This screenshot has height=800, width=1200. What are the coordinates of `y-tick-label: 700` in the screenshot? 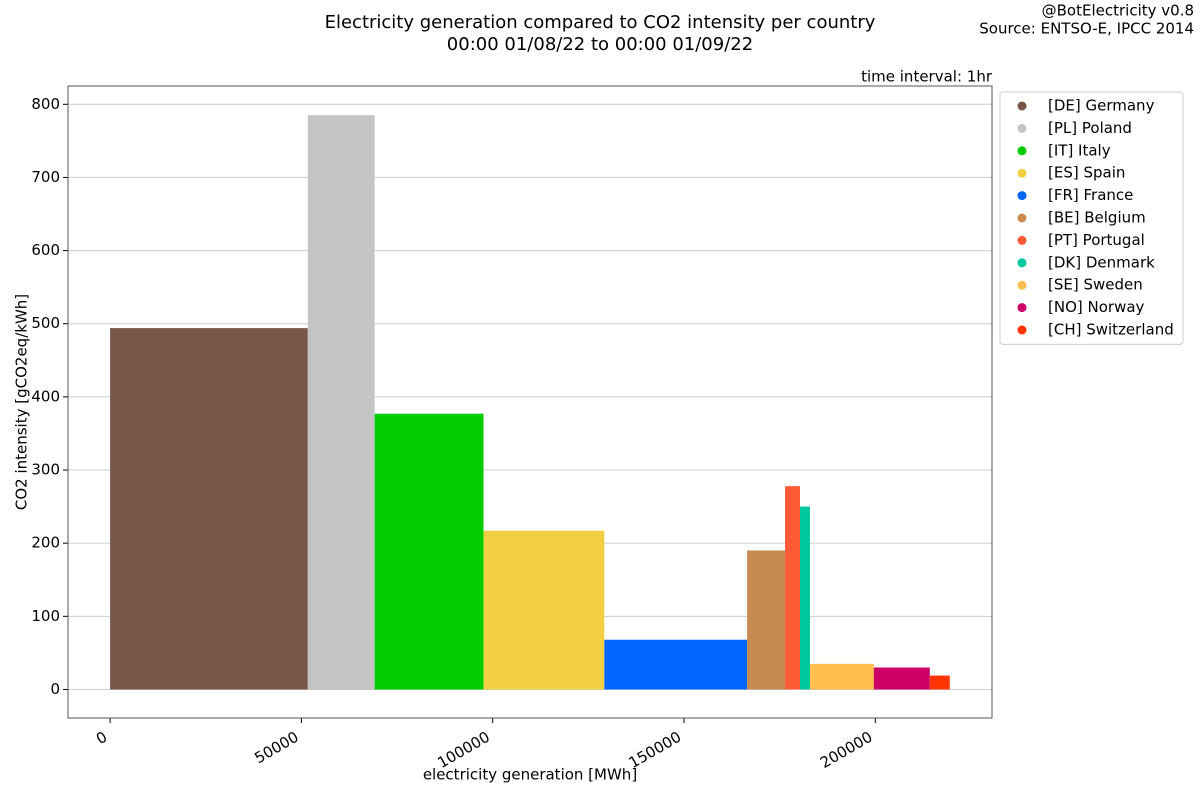 It's located at (45, 177).